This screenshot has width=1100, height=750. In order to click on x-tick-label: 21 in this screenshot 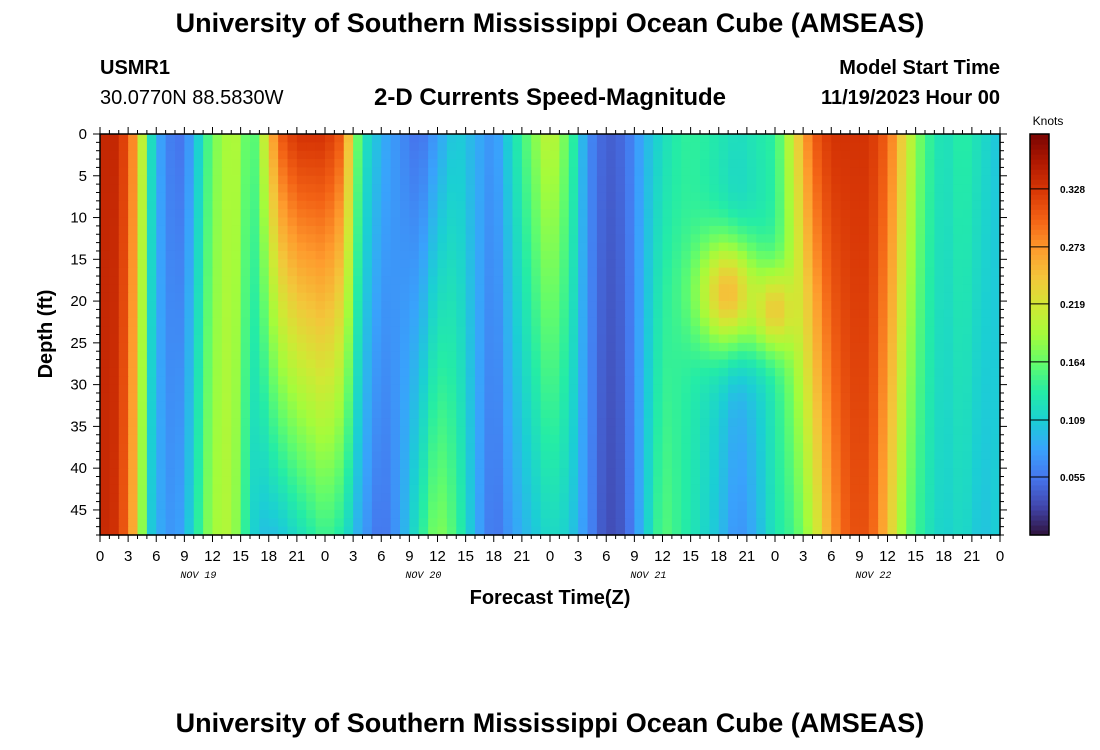, I will do `click(747, 556)`.